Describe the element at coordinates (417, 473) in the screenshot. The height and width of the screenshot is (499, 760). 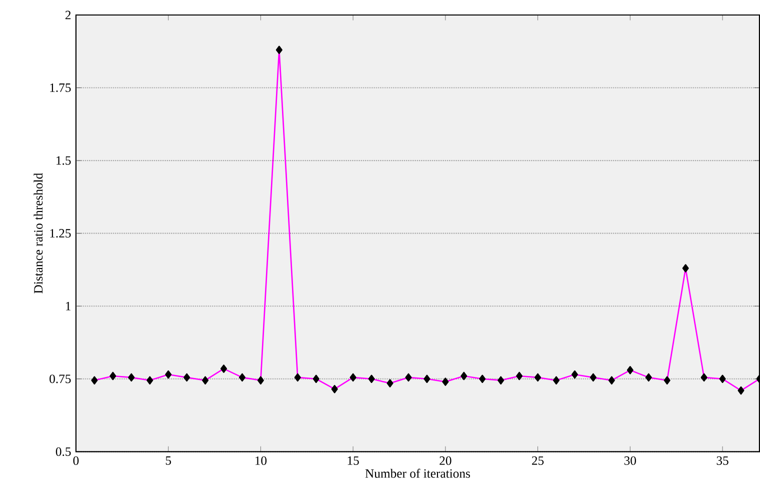
I see `x-axis-title: Number of iterations` at that location.